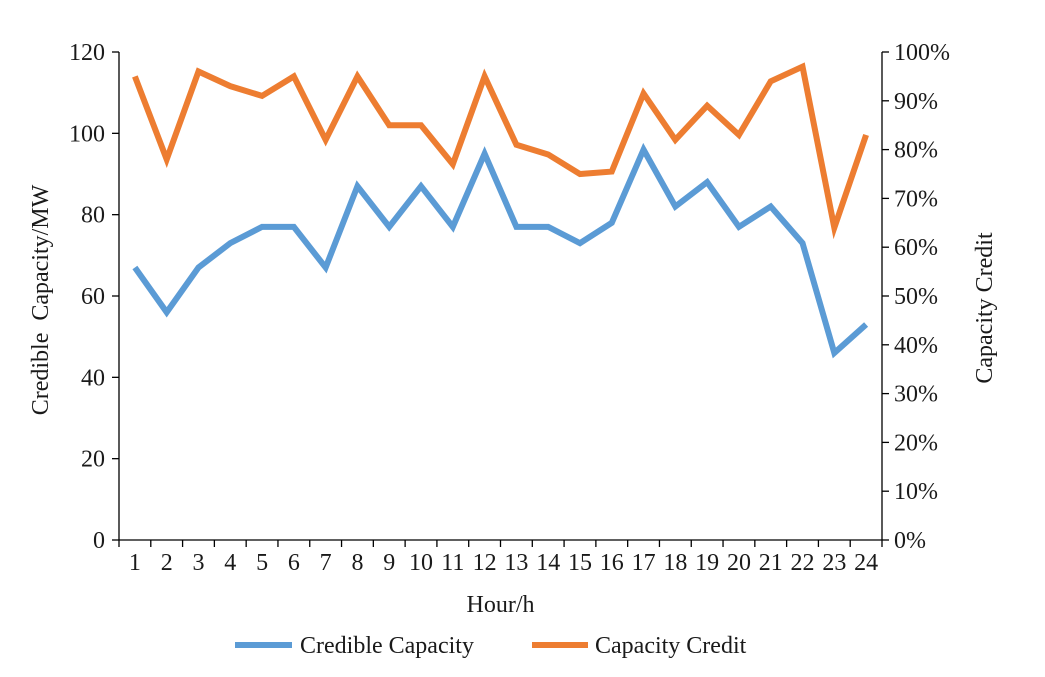 The width and height of the screenshot is (1045, 677). What do you see at coordinates (644, 563) in the screenshot?
I see `x-tick-label: 17` at bounding box center [644, 563].